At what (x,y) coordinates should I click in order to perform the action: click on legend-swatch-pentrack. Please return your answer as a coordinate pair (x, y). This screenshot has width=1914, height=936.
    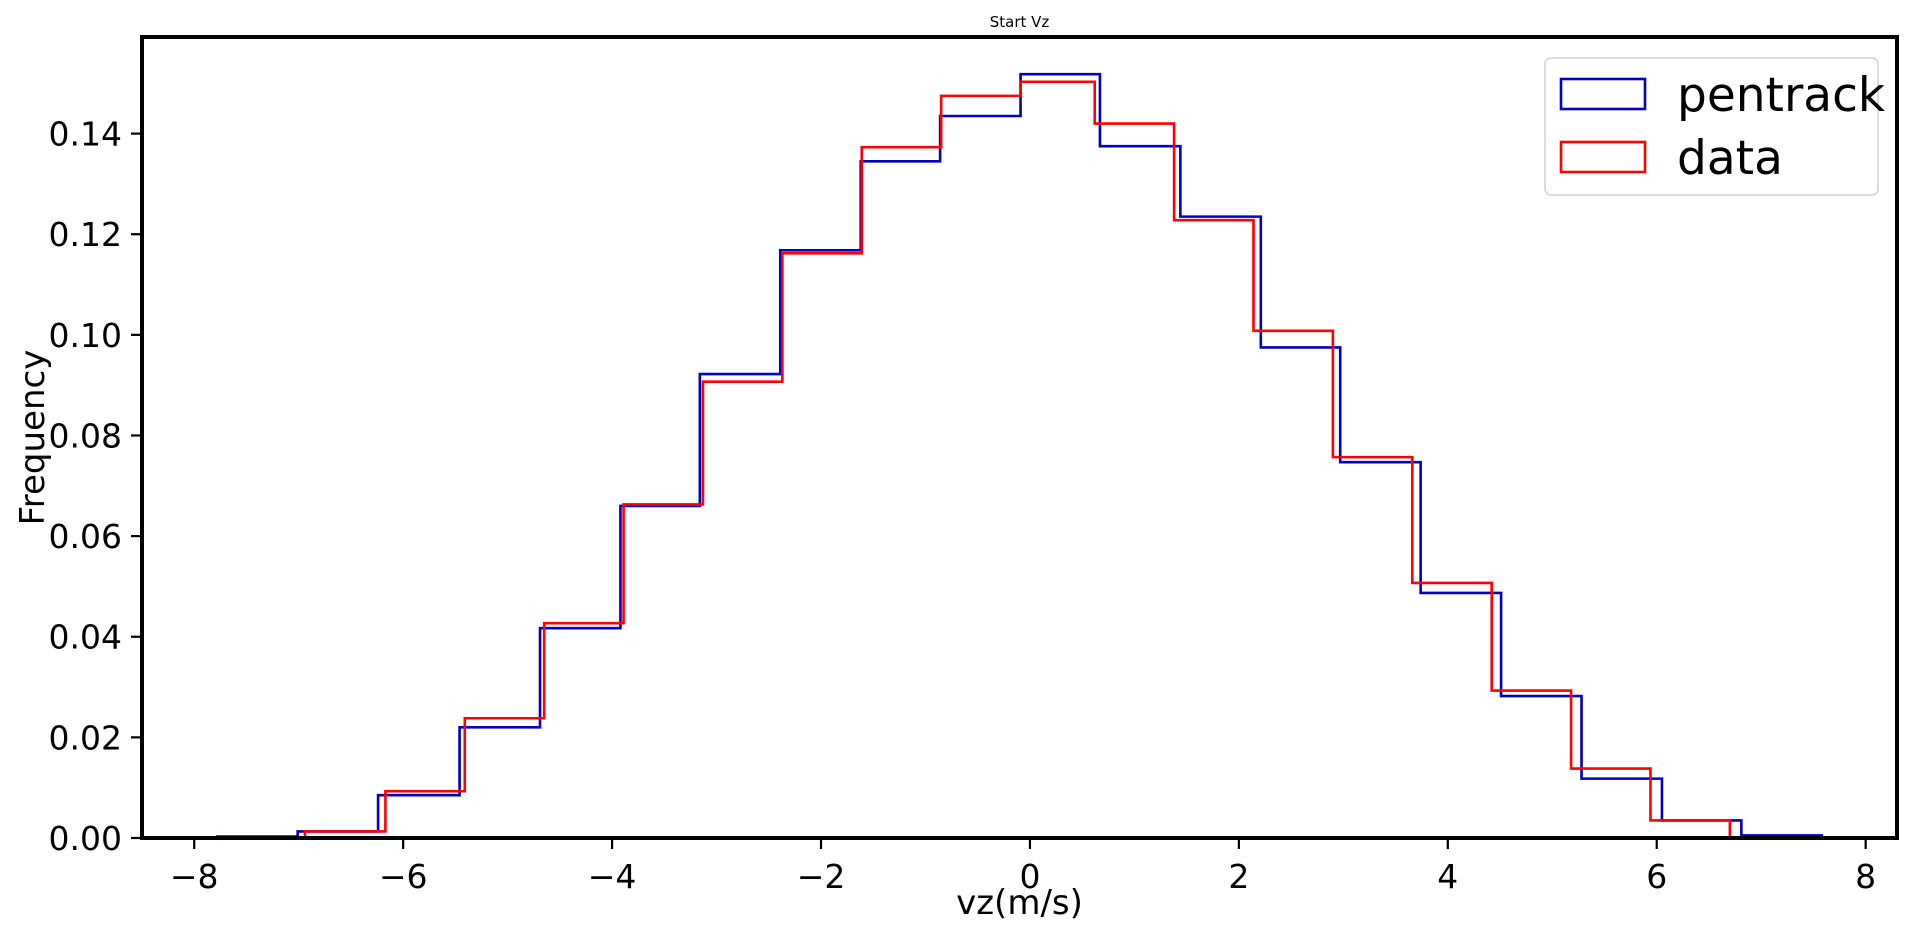
    Looking at the image, I should click on (1603, 94).